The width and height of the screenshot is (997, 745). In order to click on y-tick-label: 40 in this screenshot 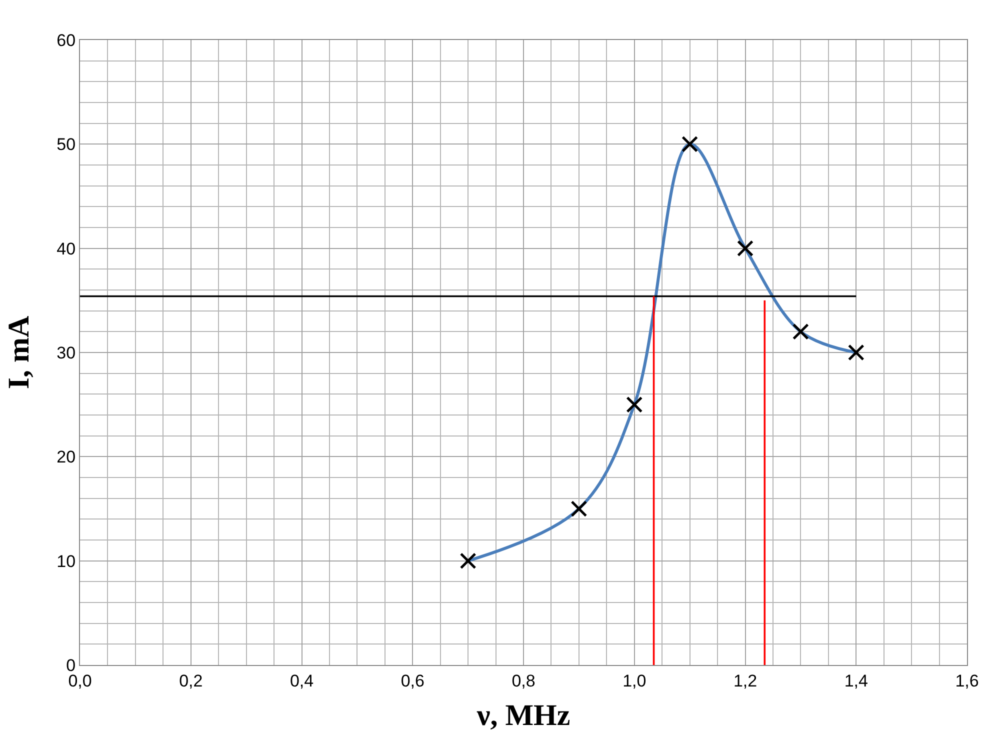, I will do `click(66, 248)`.